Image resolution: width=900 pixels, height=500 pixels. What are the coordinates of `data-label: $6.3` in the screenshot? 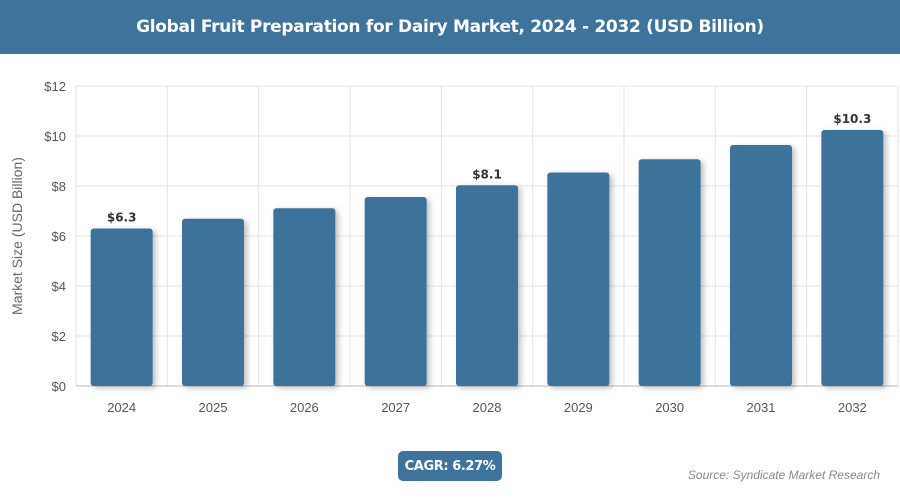 It's located at (122, 218).